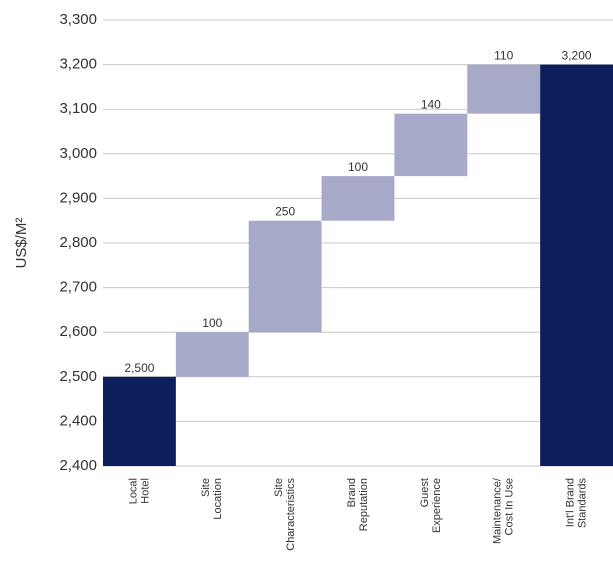 This screenshot has height=575, width=613. What do you see at coordinates (21, 243) in the screenshot?
I see `y-axis-label: US$/M²` at bounding box center [21, 243].